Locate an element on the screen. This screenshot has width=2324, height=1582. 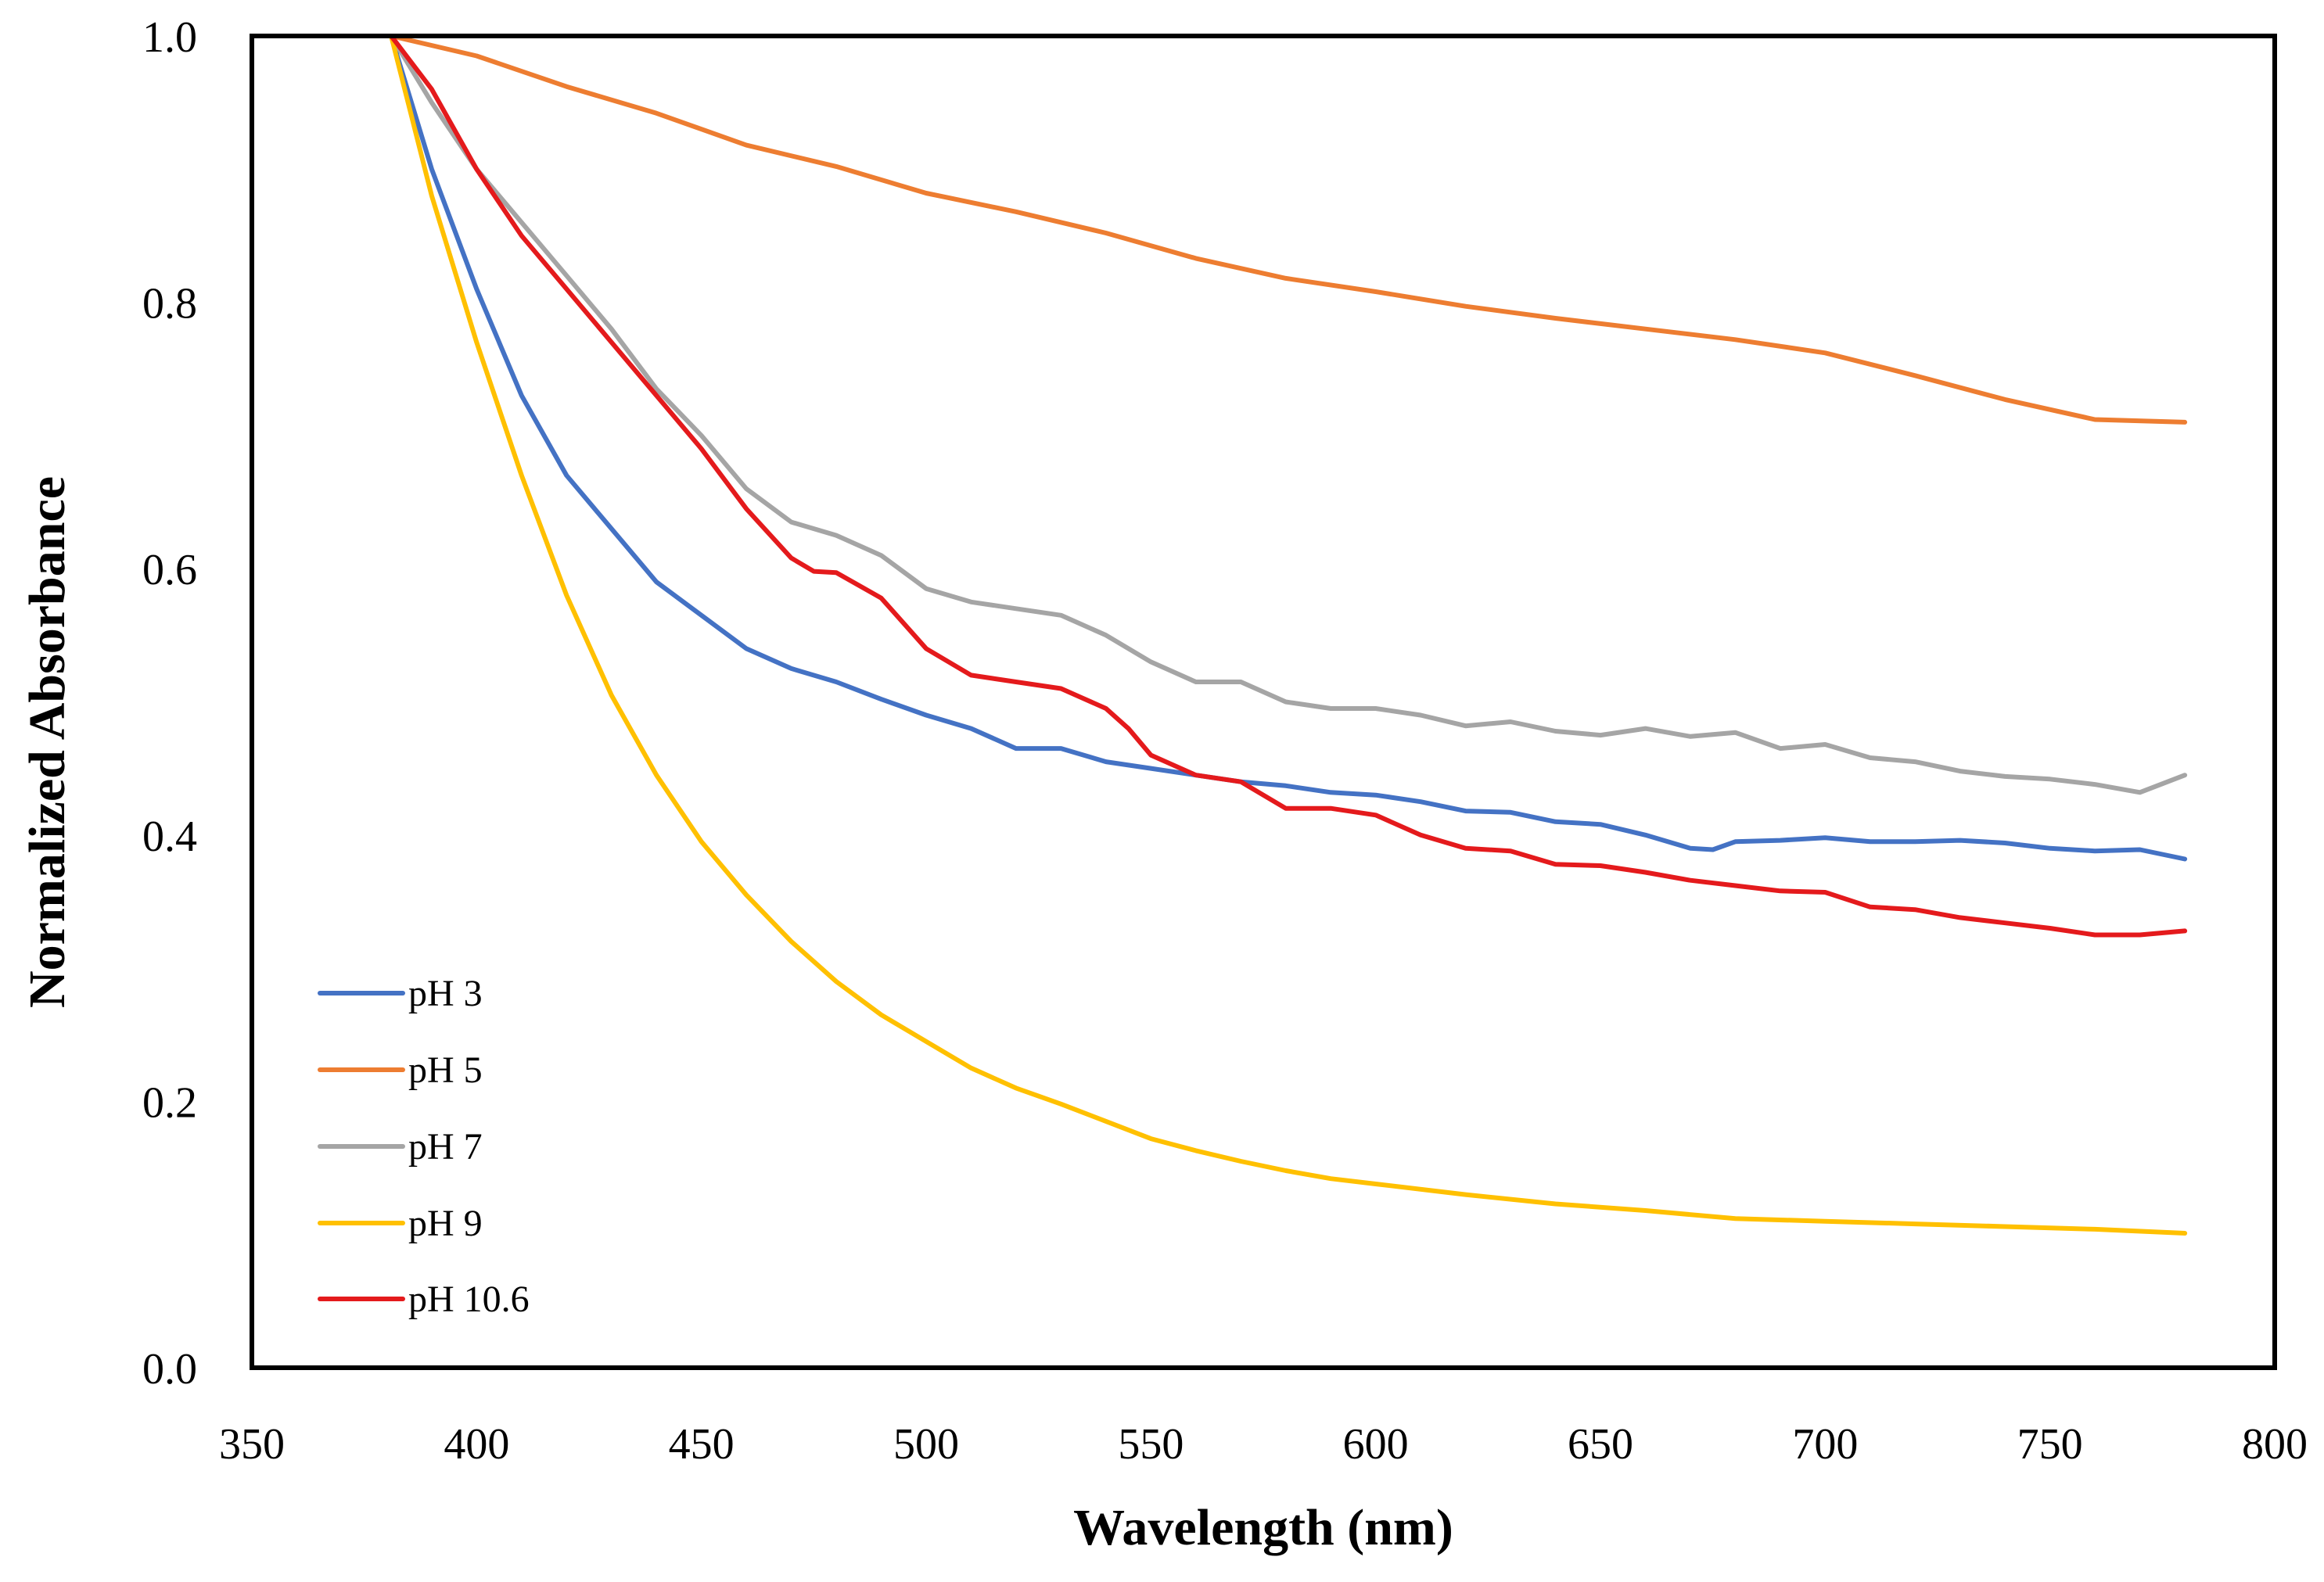
legend-label-ph-3: pH 3 is located at coordinates (446, 994).